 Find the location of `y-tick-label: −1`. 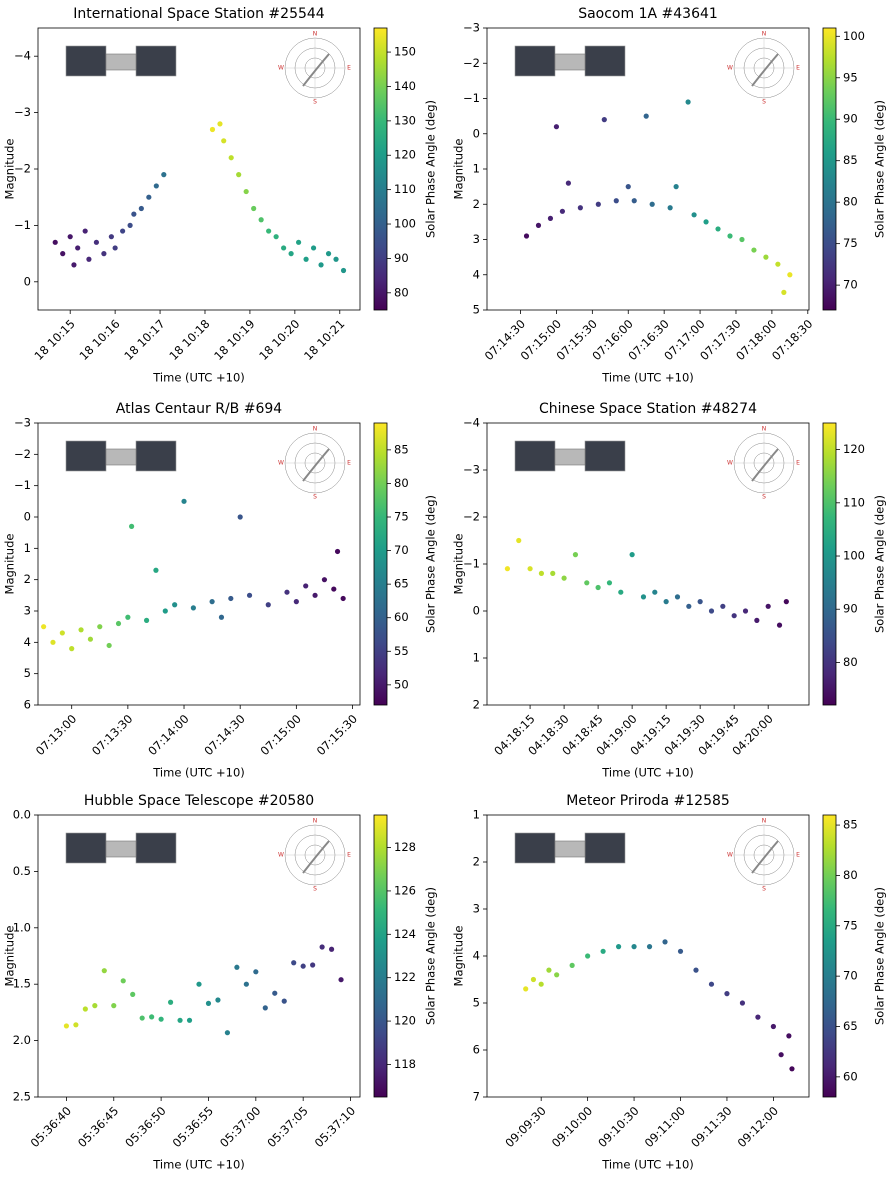

y-tick-label: −1 is located at coordinates (471, 98).